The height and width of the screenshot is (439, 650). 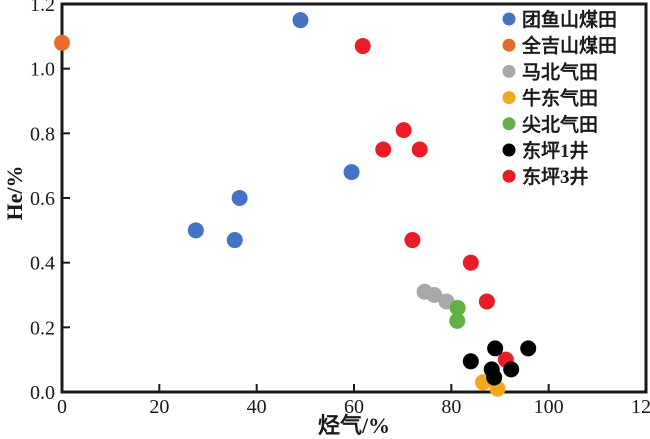 I want to click on legend-label: 全吉山煤田, so click(x=569, y=45).